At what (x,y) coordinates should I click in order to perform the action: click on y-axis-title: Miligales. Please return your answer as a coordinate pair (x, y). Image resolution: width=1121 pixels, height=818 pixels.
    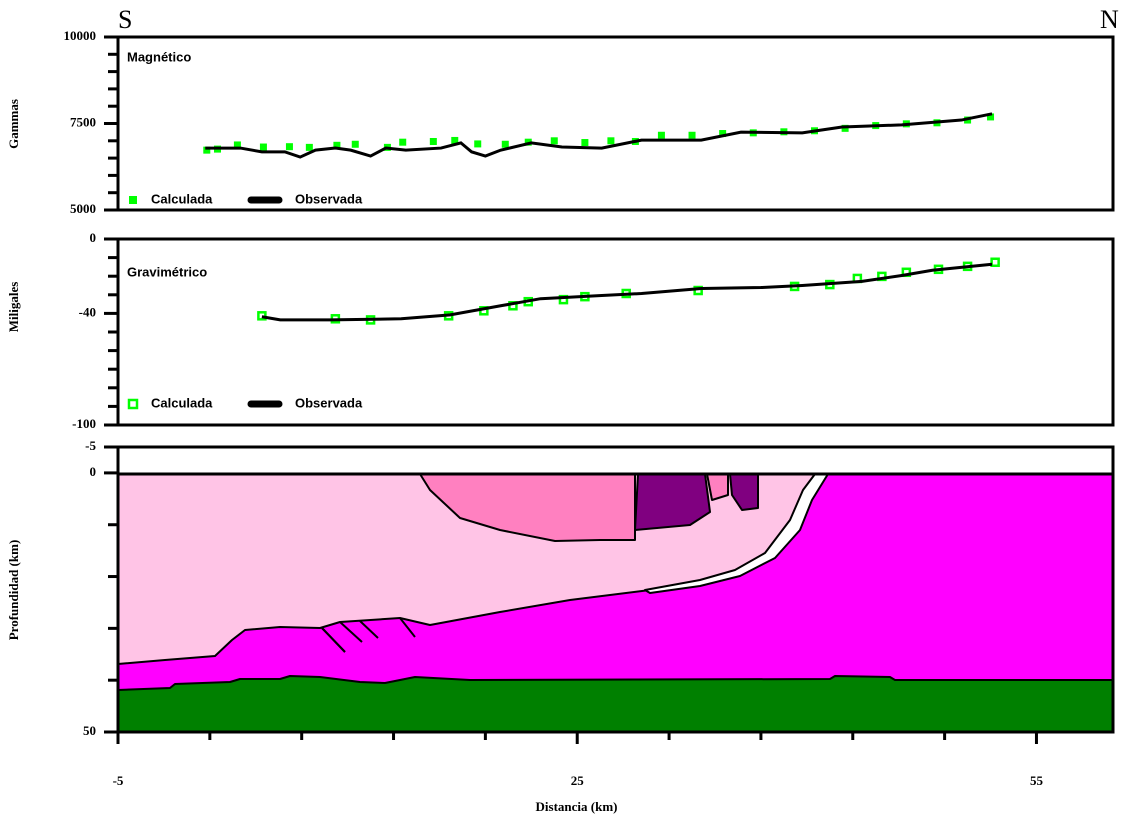
    Looking at the image, I should click on (13, 307).